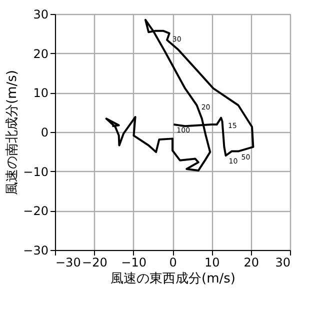  What do you see at coordinates (35, 251) in the screenshot?
I see `y-tick-label: −30` at bounding box center [35, 251].